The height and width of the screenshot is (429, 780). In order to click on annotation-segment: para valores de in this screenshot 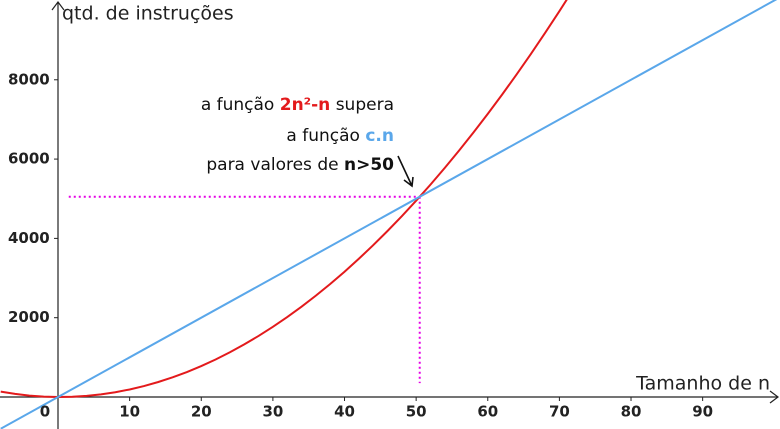, I will do `click(275, 165)`.